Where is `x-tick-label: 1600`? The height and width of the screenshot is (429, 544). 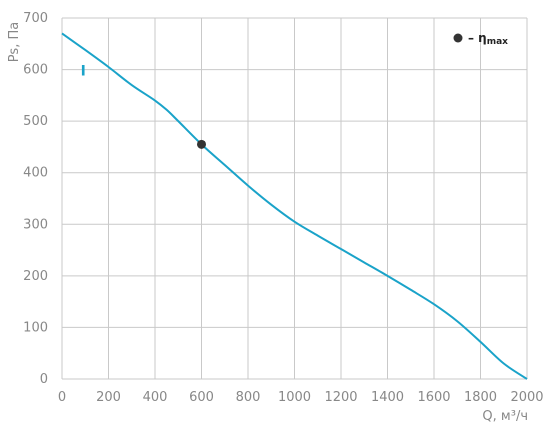 x-tick-label: 1600 is located at coordinates (433, 397).